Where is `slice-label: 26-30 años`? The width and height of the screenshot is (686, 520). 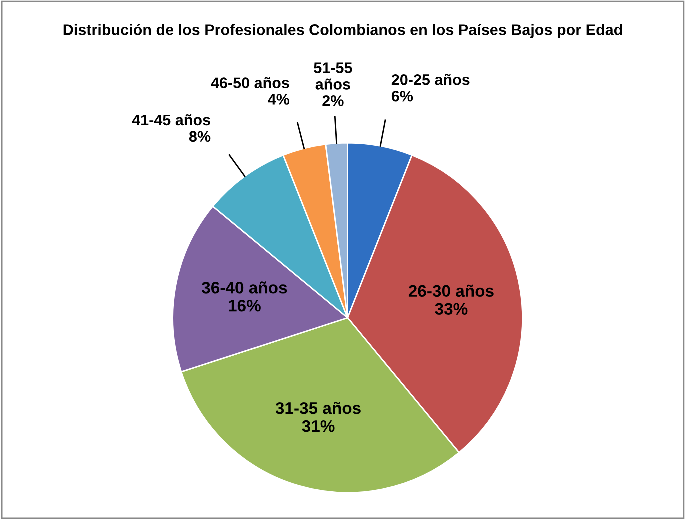 slice-label: 26-30 años is located at coordinates (451, 291).